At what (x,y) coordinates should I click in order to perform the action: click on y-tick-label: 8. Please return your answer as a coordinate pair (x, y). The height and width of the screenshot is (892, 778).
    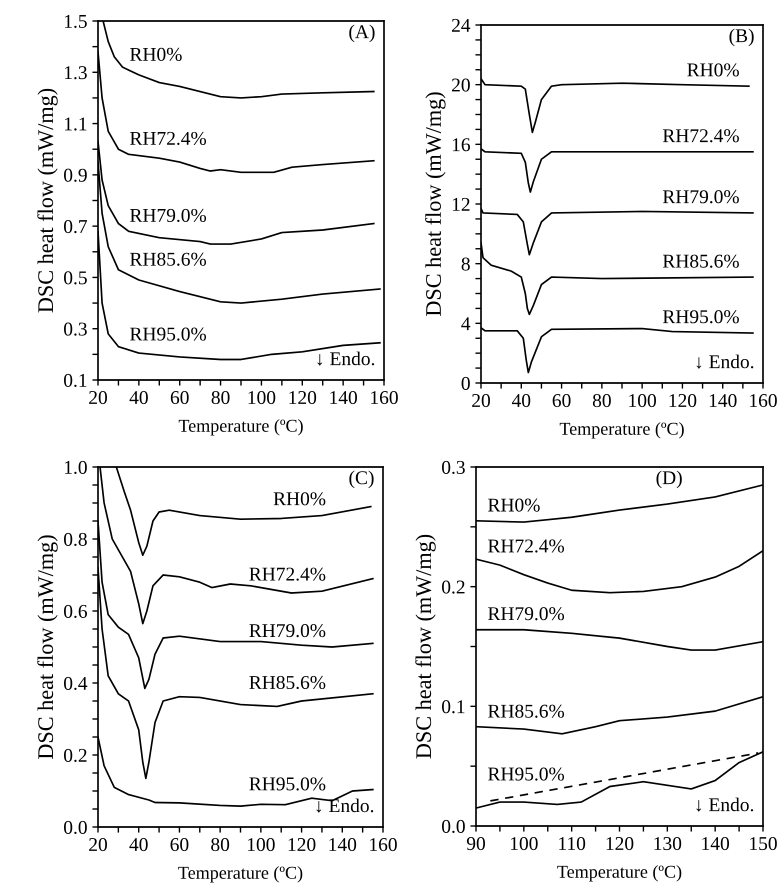
    Looking at the image, I should click on (466, 264).